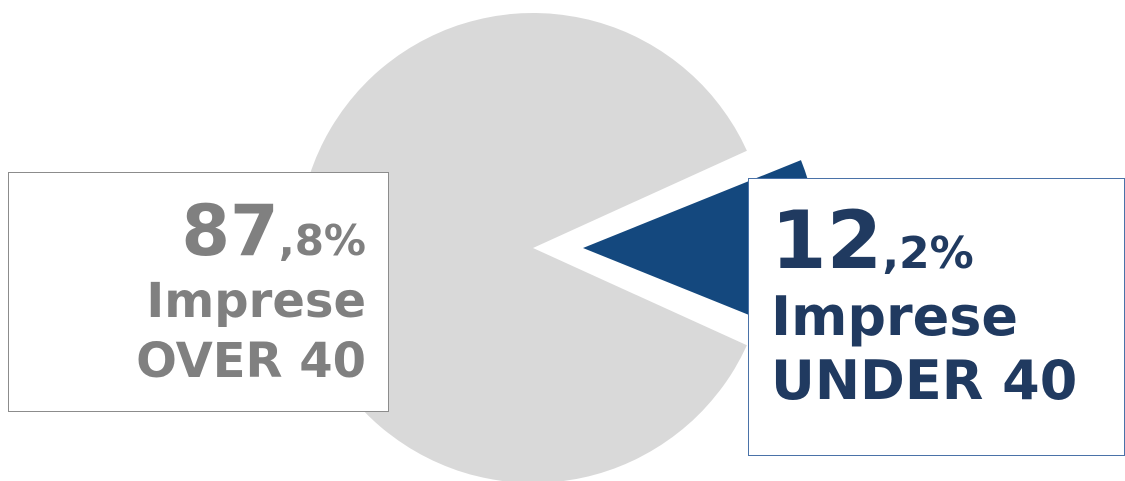 Image resolution: width=1125 pixels, height=481 pixels. I want to click on percent-value-under-40: 12,2%, so click(947, 241).